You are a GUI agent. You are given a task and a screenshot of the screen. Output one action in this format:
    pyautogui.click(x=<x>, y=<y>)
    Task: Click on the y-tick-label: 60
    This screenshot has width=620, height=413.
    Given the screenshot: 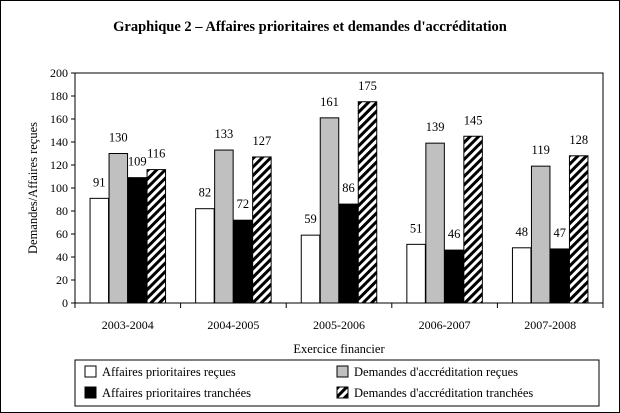 What is the action you would take?
    pyautogui.click(x=62, y=234)
    